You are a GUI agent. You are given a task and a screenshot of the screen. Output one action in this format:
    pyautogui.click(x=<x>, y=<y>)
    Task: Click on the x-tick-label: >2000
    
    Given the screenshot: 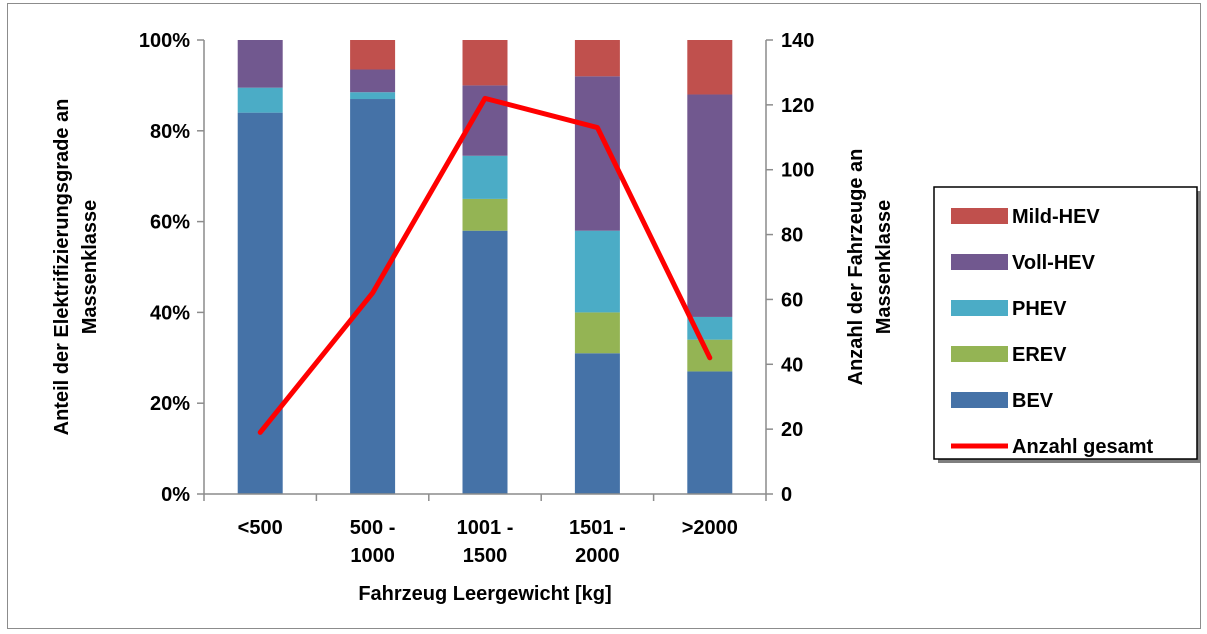 What is the action you would take?
    pyautogui.click(x=710, y=528)
    